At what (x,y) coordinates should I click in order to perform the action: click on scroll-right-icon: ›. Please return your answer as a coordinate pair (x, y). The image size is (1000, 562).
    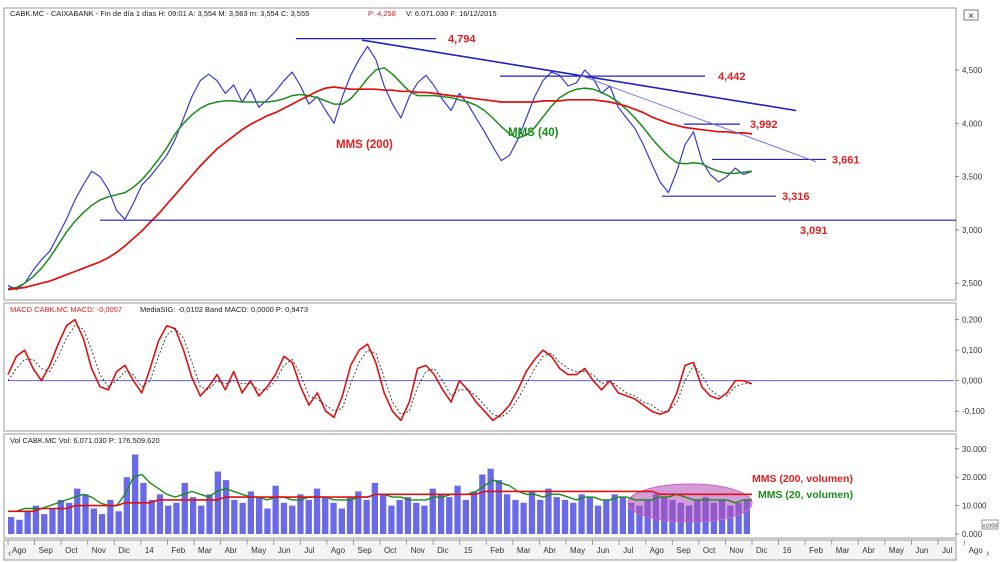
    Looking at the image, I should click on (987, 553).